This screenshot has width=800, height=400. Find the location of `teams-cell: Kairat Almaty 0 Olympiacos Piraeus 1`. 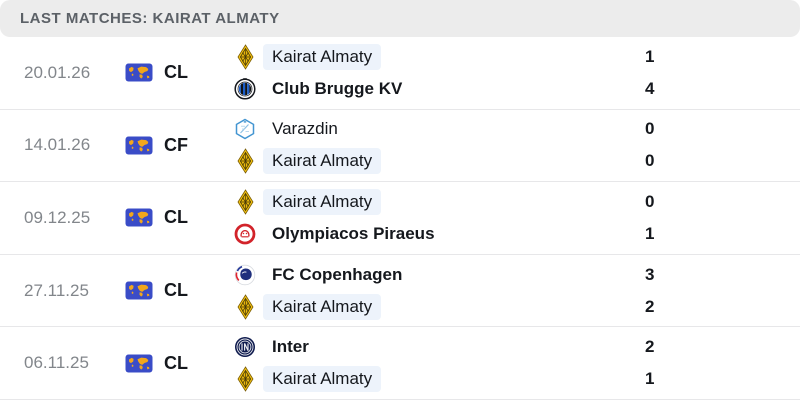

teams-cell: Kairat Almaty 0 Olympiacos Piraeus 1 is located at coordinates (514, 218).